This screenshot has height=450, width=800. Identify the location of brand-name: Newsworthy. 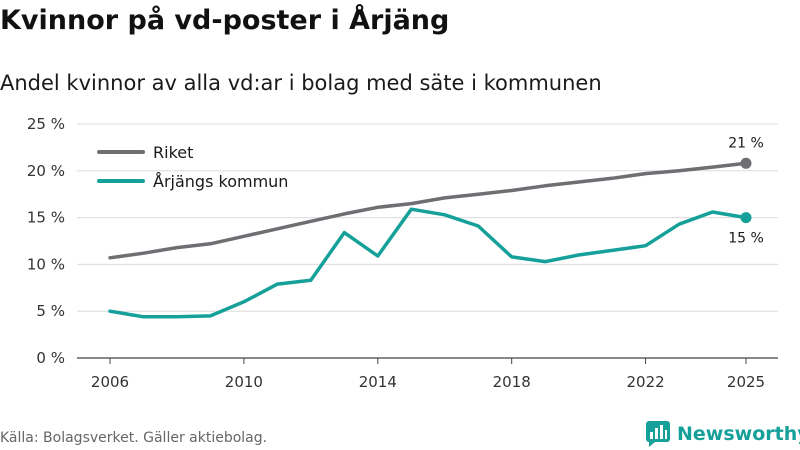
(738, 434).